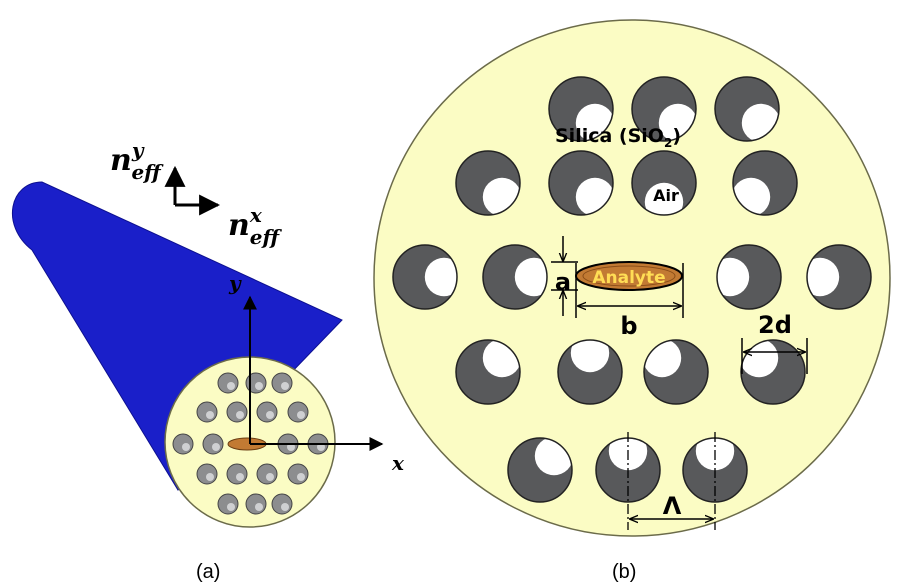 Image resolution: width=897 pixels, height=586 pixels. Describe the element at coordinates (208, 572) in the screenshot. I see `caption-a: (a)` at that location.